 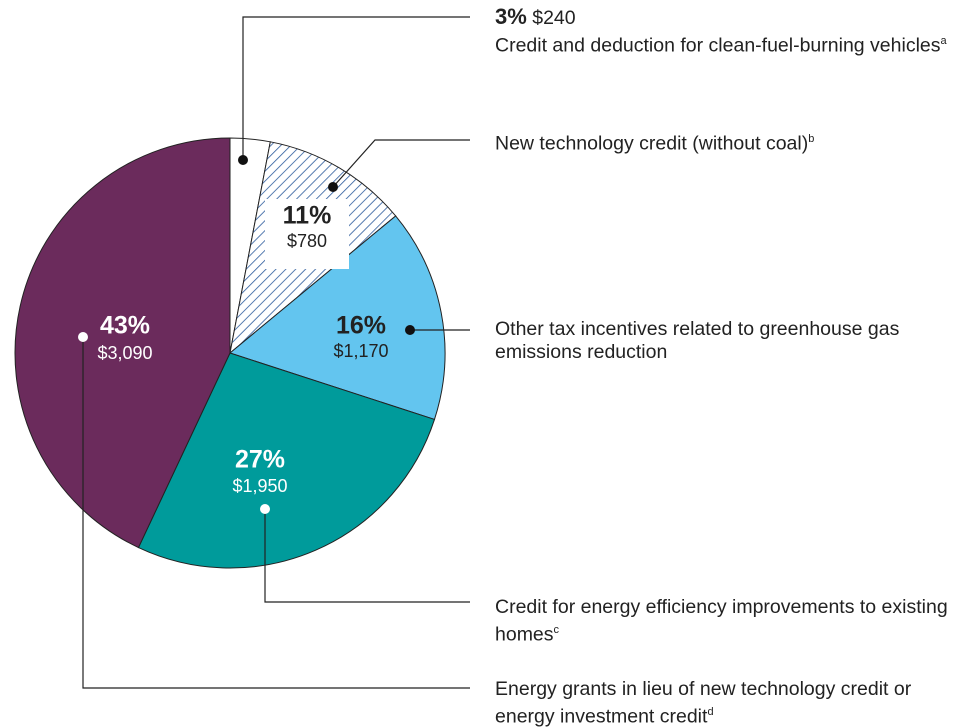 What do you see at coordinates (556, 630) in the screenshot?
I see `footnote-marker: c` at bounding box center [556, 630].